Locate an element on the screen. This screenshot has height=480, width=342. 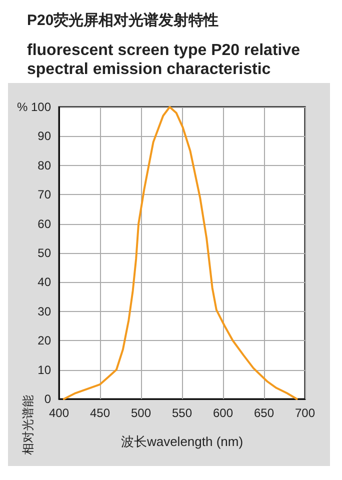
y-tick-label: 70 is located at coordinates (45, 195).